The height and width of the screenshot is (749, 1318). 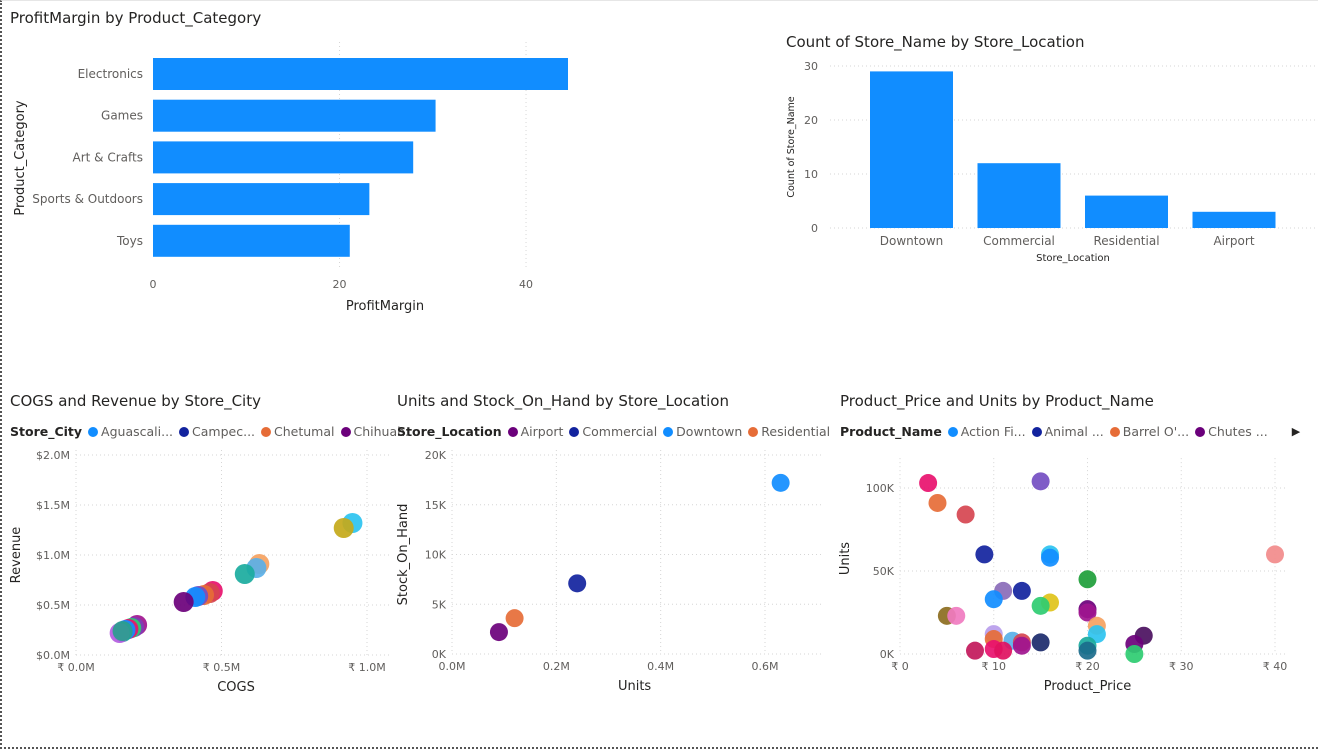 What do you see at coordinates (75, 667) in the screenshot?
I see `x-tick-label: ₹ 0.0M` at bounding box center [75, 667].